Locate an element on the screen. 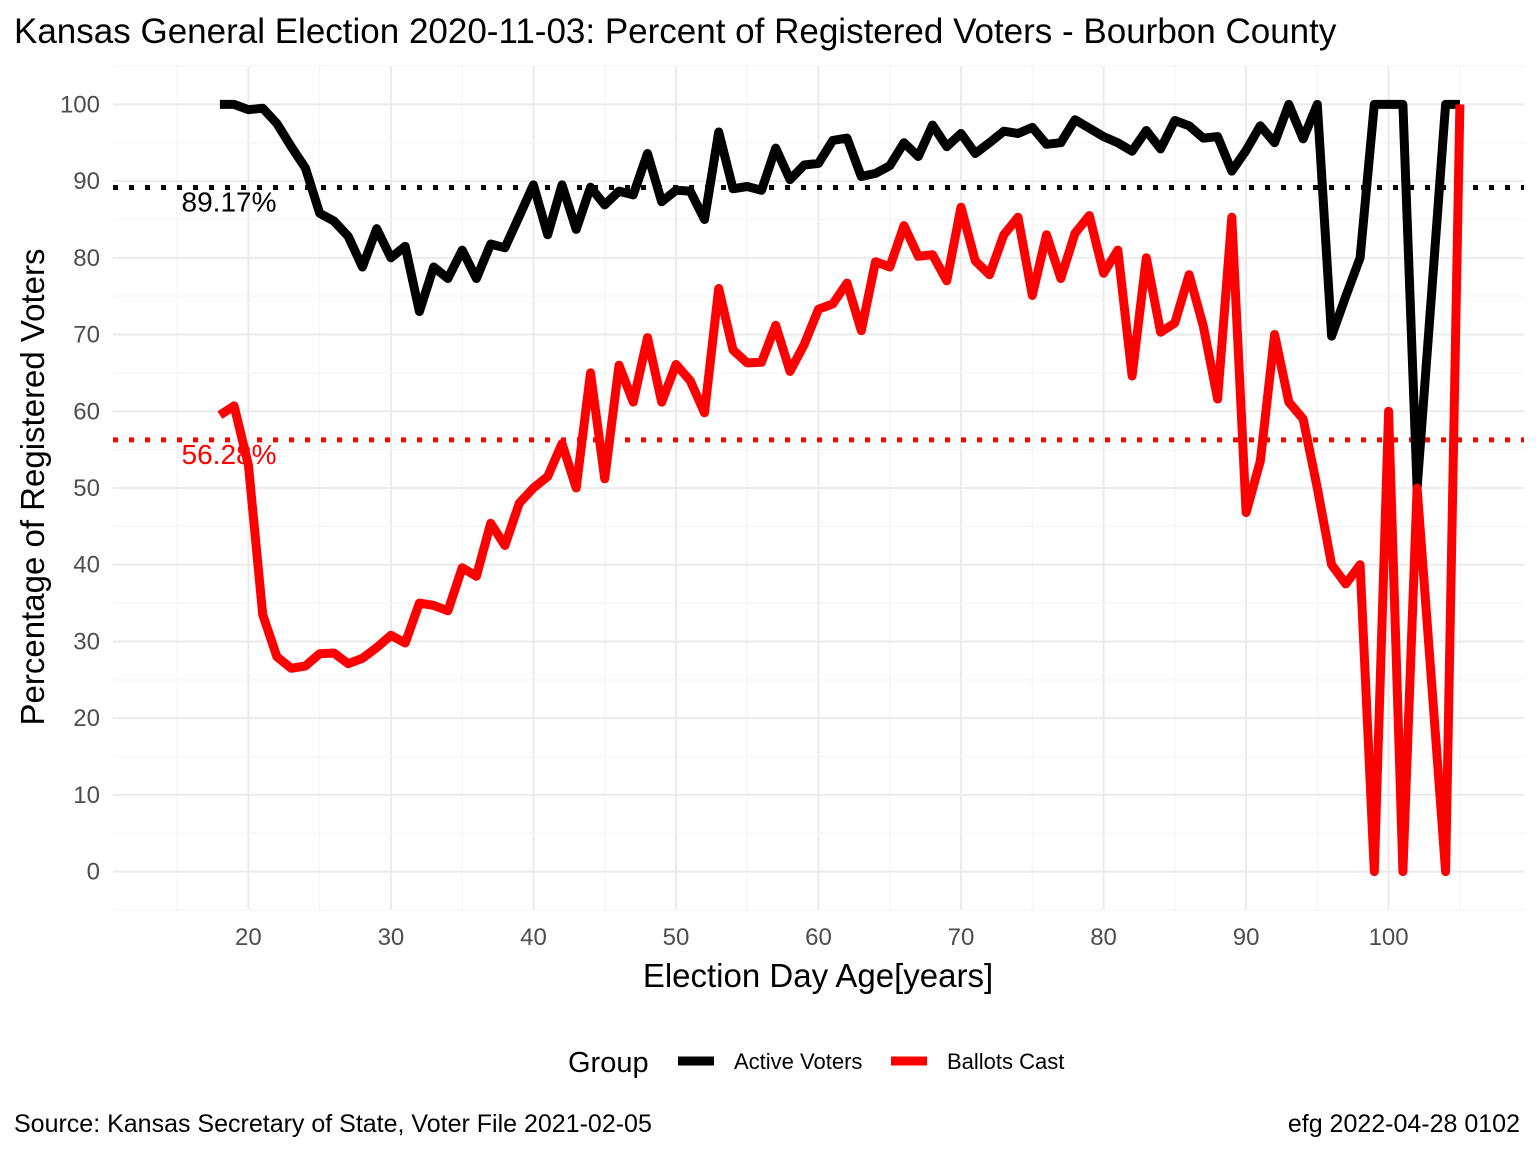  y-tick-label: 70 is located at coordinates (86, 335).